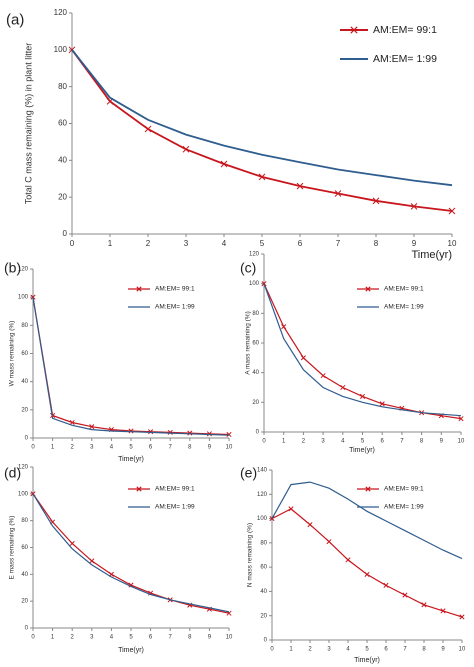  What do you see at coordinates (248, 267) in the screenshot?
I see `panel-label: (c)` at bounding box center [248, 267].